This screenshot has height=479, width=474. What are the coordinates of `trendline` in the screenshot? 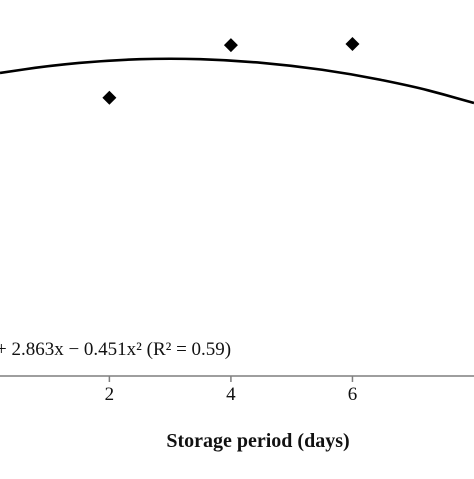 It's located at (237, 81).